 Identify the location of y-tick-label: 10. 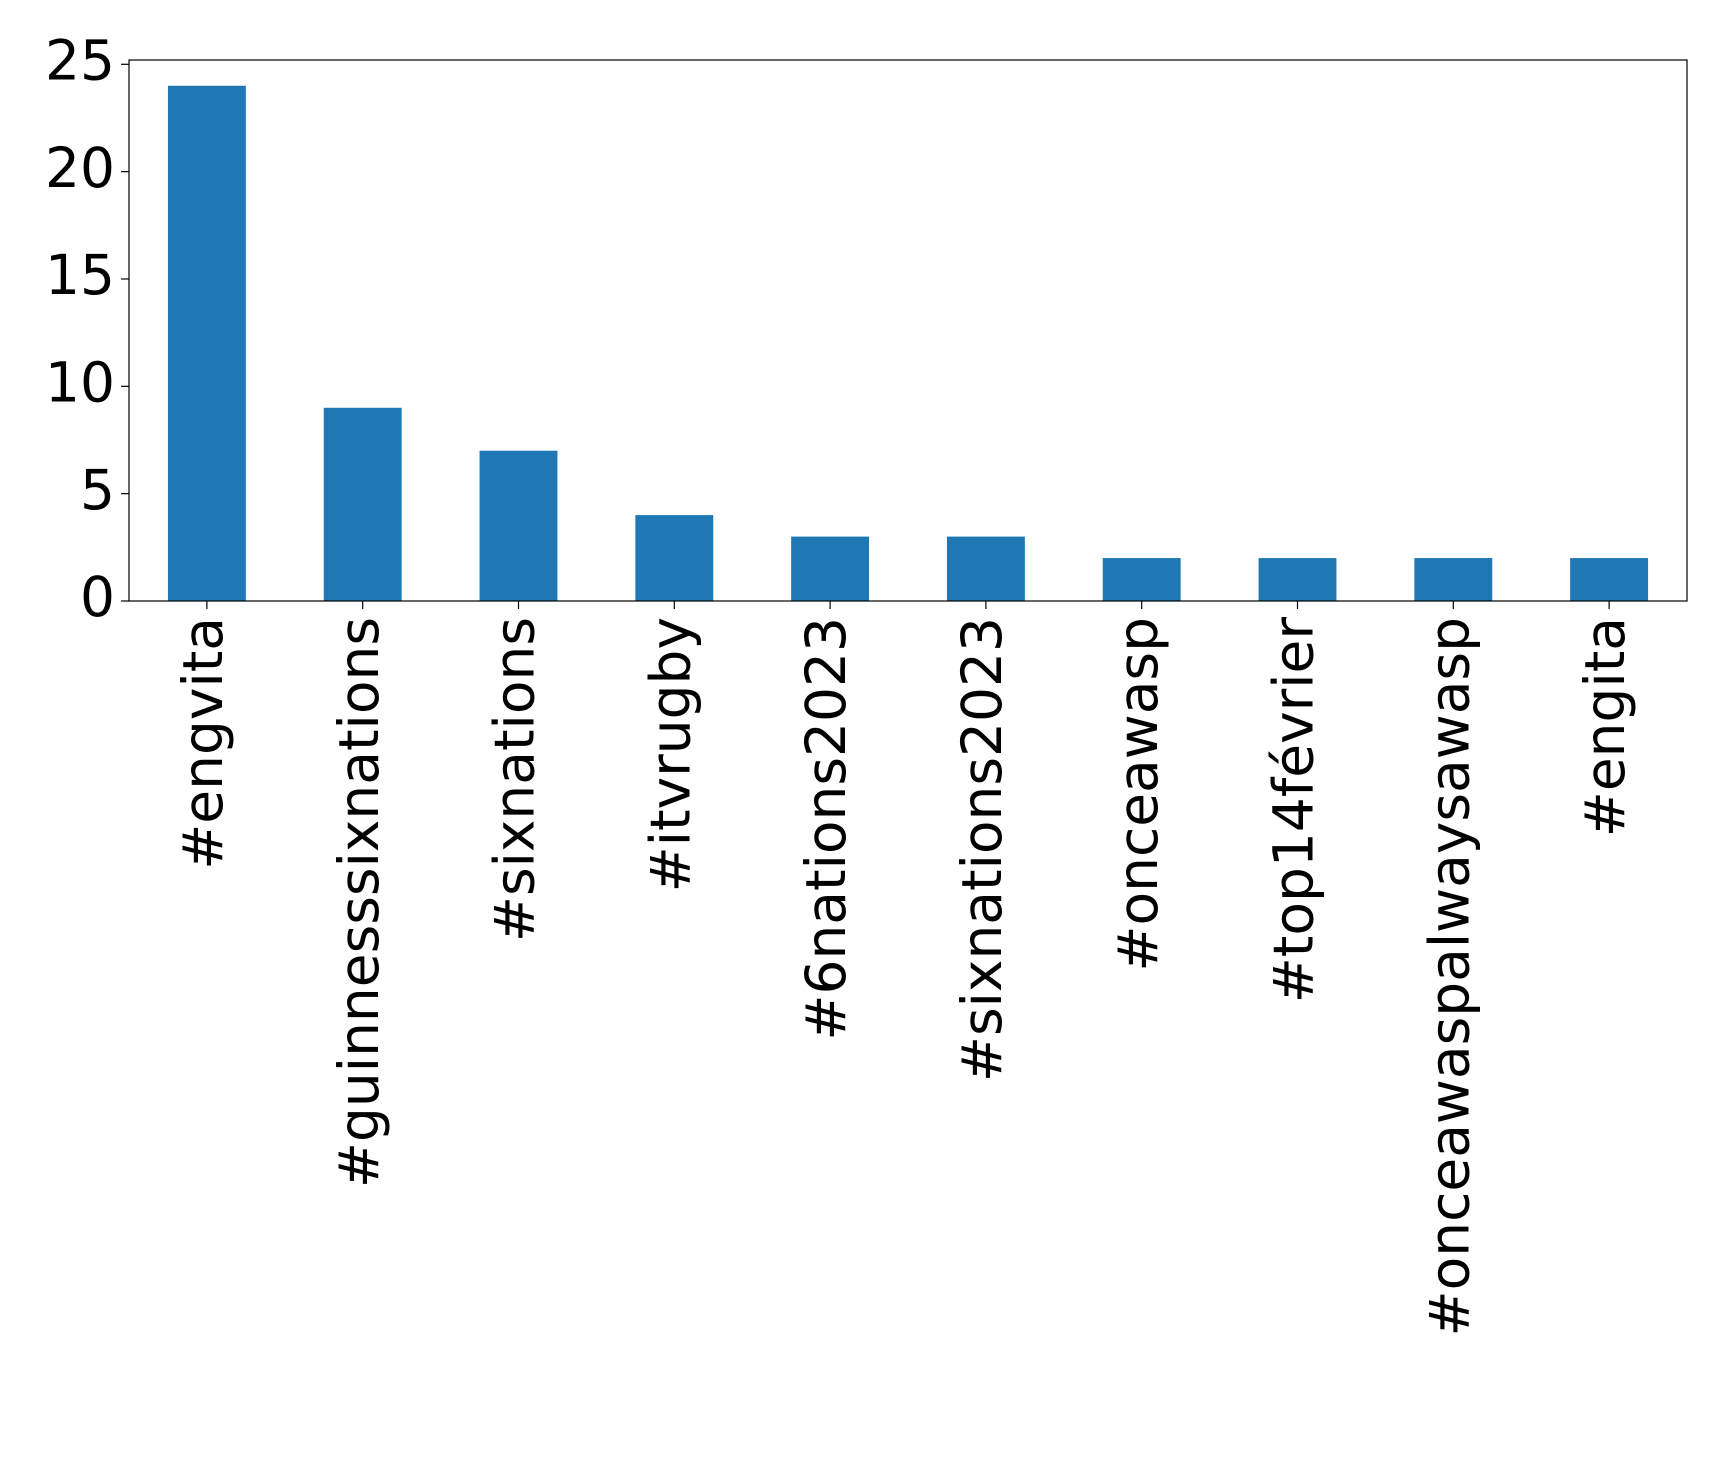
(80, 382).